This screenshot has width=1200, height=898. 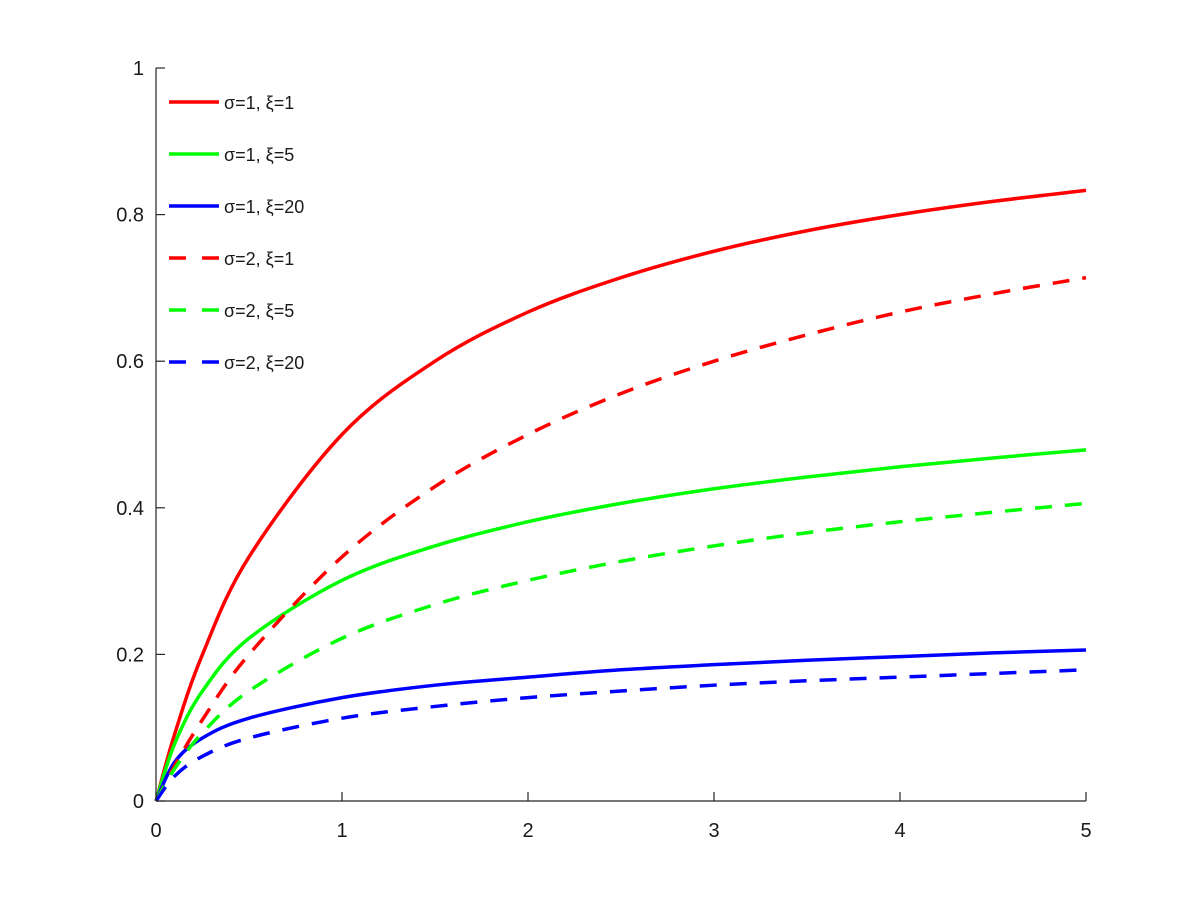 I want to click on legend-label: σ=1, ξ=1, so click(x=259, y=103).